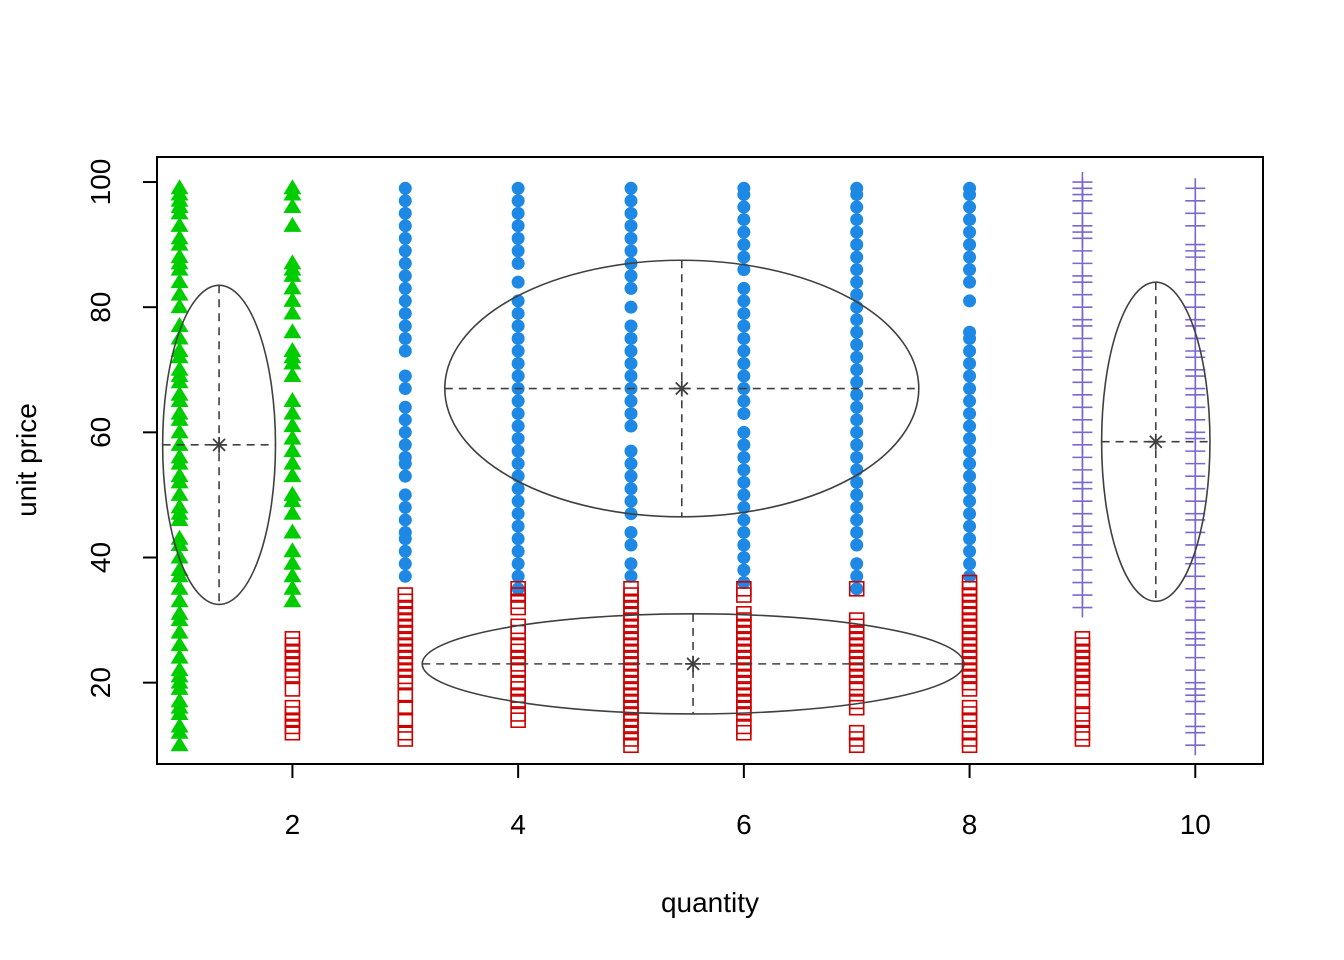 The width and height of the screenshot is (1344, 960). Describe the element at coordinates (26, 460) in the screenshot. I see `y-axis-label: unit price` at that location.